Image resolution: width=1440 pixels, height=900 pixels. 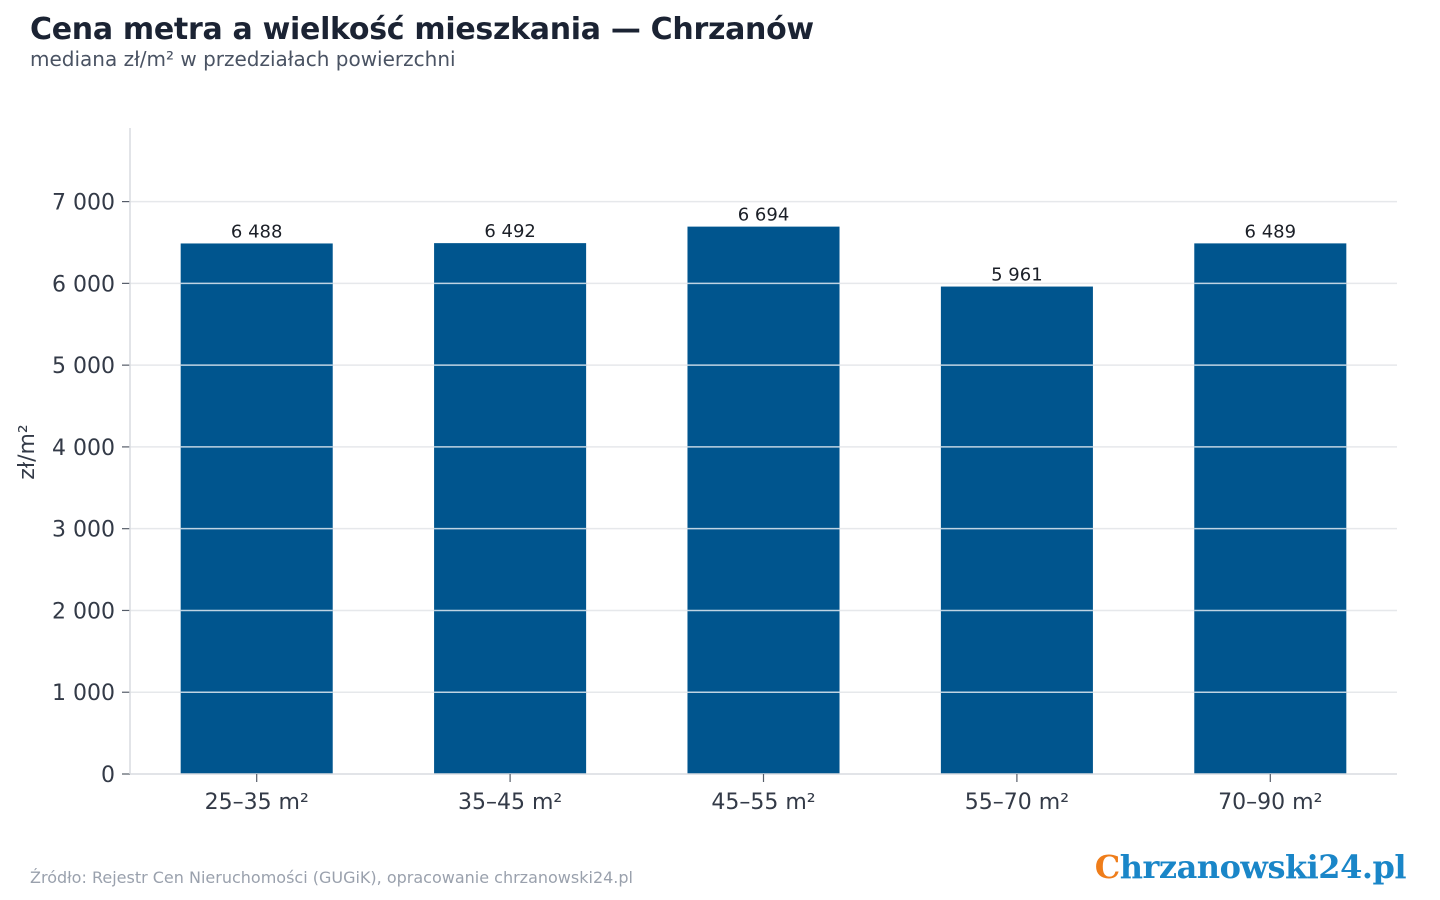 I want to click on site-logo: Chrzanowski24.pl, so click(x=1250, y=867).